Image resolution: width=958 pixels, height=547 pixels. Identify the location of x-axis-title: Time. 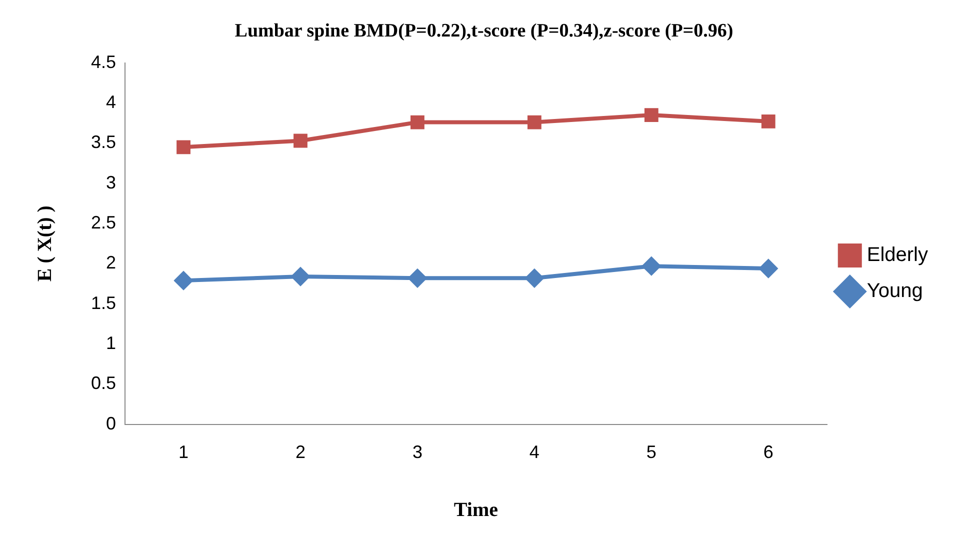
(476, 510).